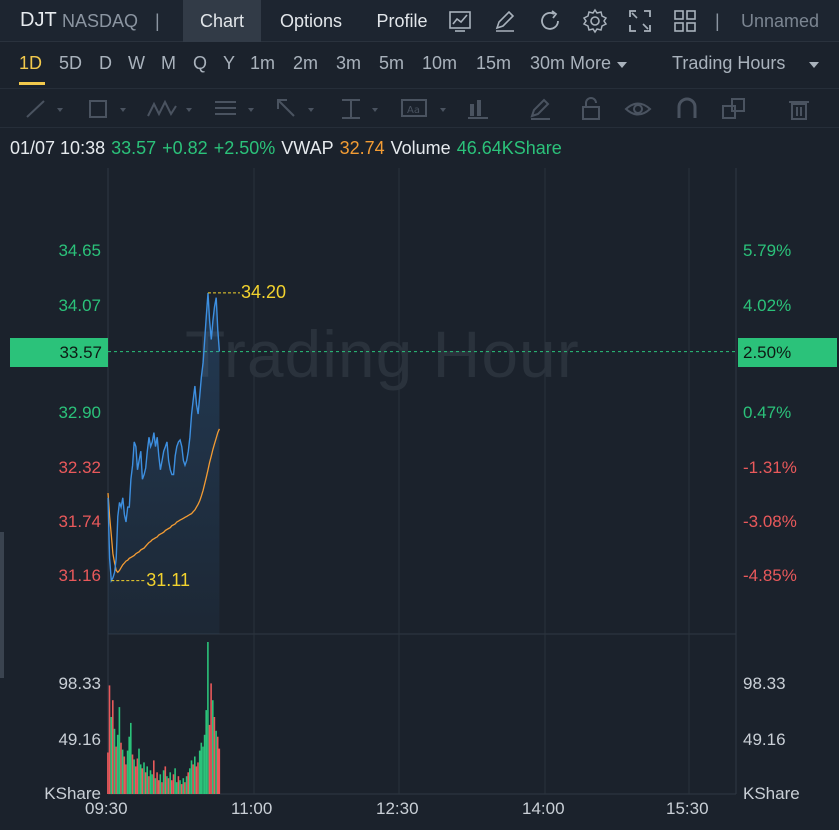  What do you see at coordinates (780, 21) in the screenshot?
I see `layout-name: Unnamed` at bounding box center [780, 21].